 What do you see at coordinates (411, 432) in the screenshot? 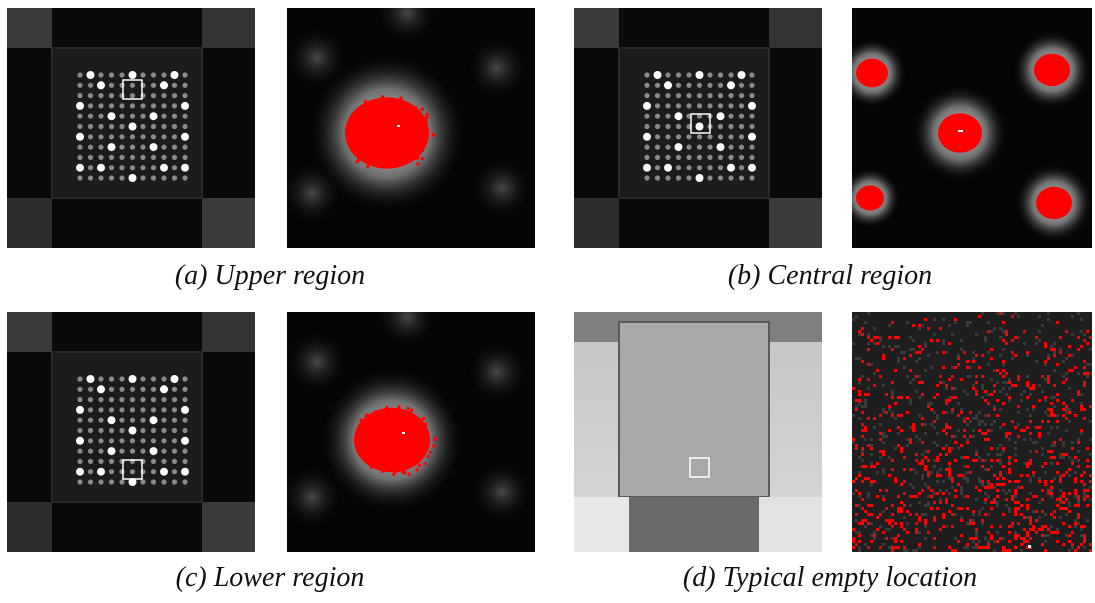
I see `zoom-image-c` at bounding box center [411, 432].